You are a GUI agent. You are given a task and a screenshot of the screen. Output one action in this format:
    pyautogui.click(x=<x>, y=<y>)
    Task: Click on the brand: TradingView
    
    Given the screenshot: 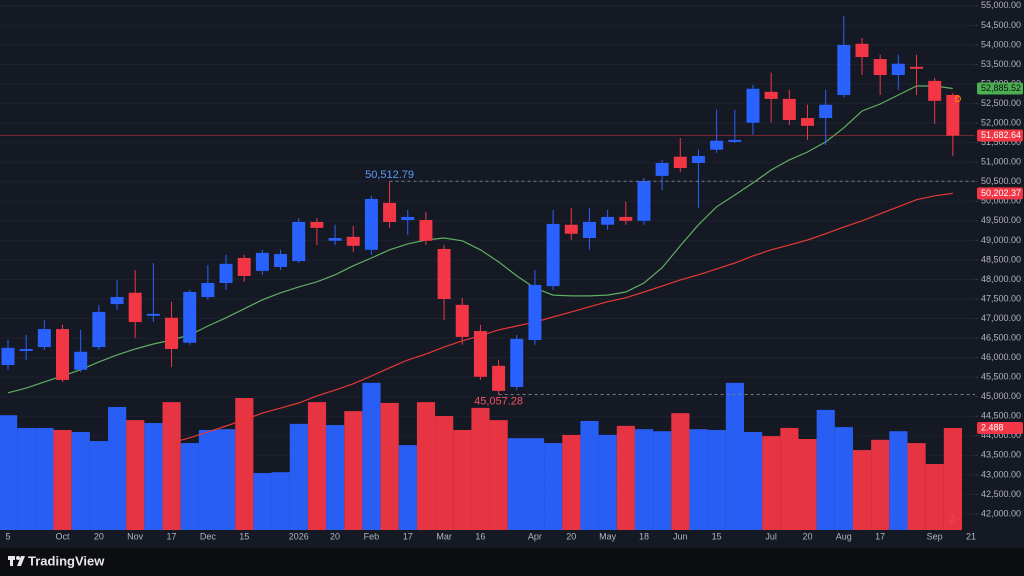 What is the action you would take?
    pyautogui.click(x=66, y=560)
    